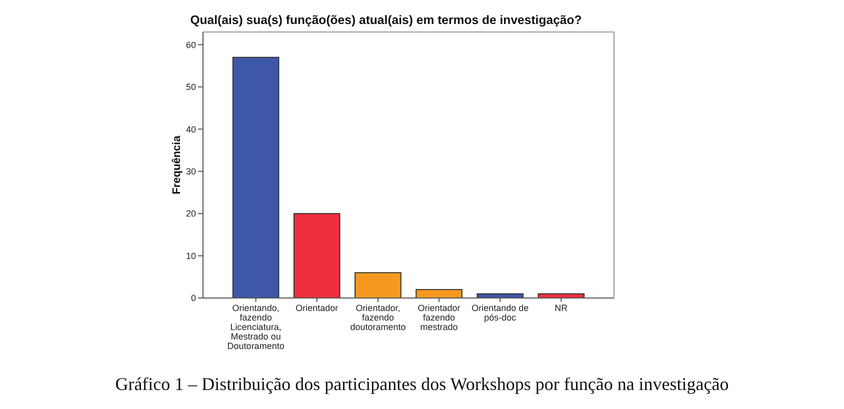  I want to click on x-tick-label: Orientando de pós-doc, so click(500, 312).